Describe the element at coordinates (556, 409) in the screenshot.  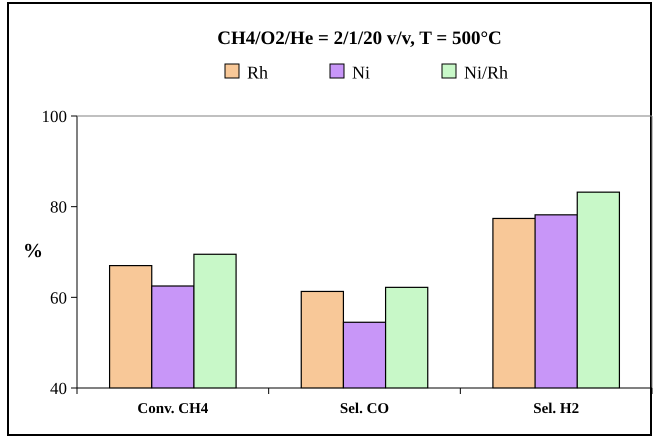
I see `x-tick-label: Sel. H2` at that location.